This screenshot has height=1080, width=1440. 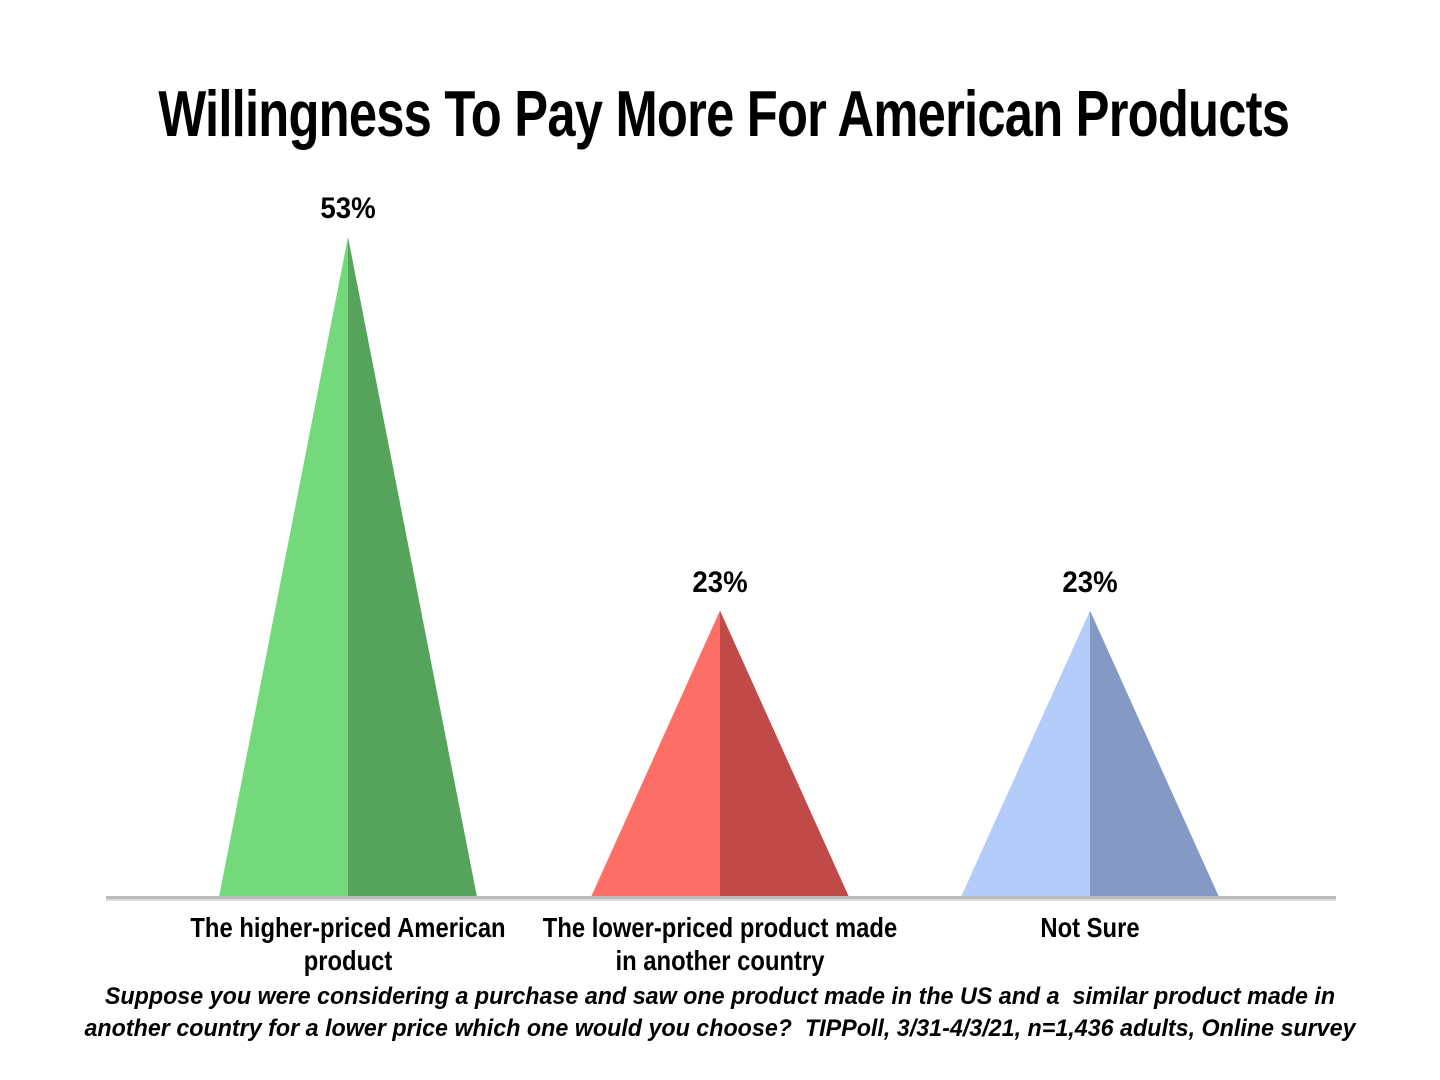 What do you see at coordinates (348, 208) in the screenshot?
I see `value-label-higher-priced: 53%` at bounding box center [348, 208].